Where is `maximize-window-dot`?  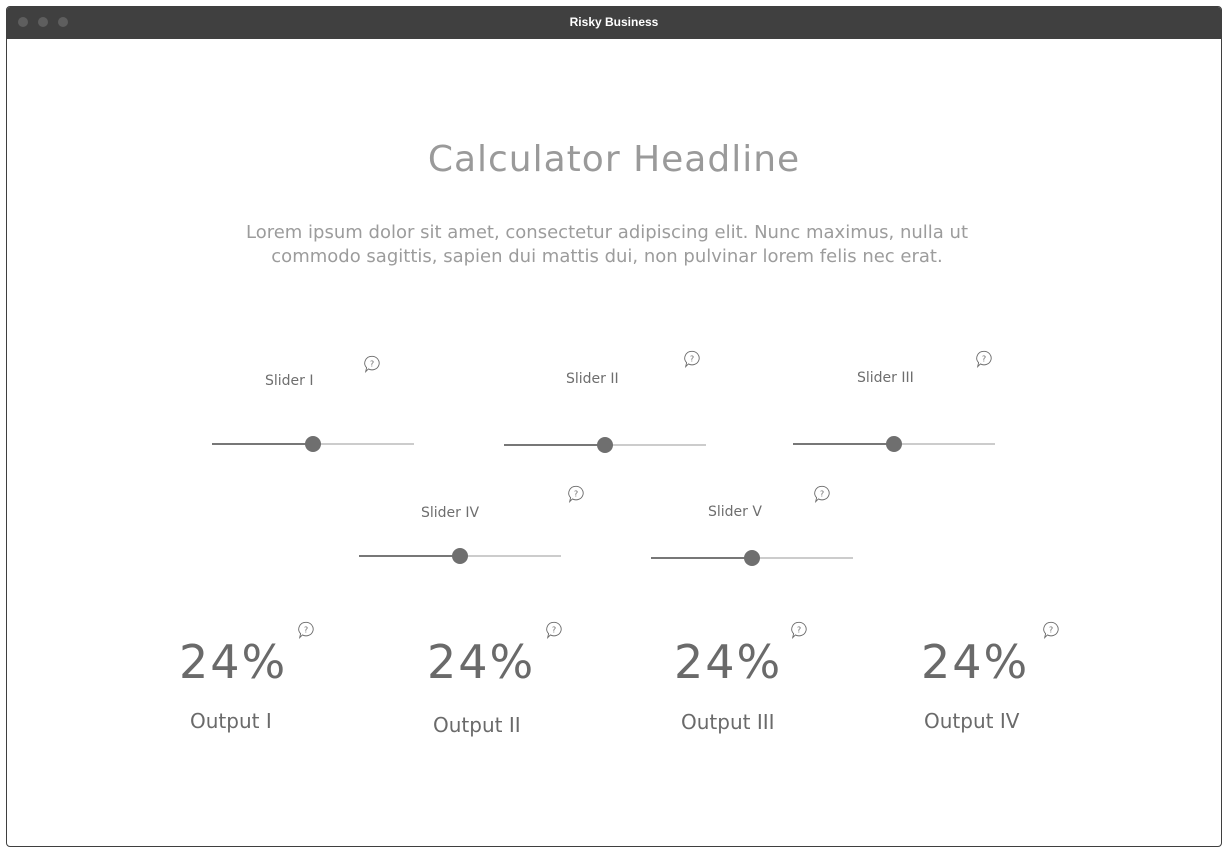 maximize-window-dot is located at coordinates (63, 22).